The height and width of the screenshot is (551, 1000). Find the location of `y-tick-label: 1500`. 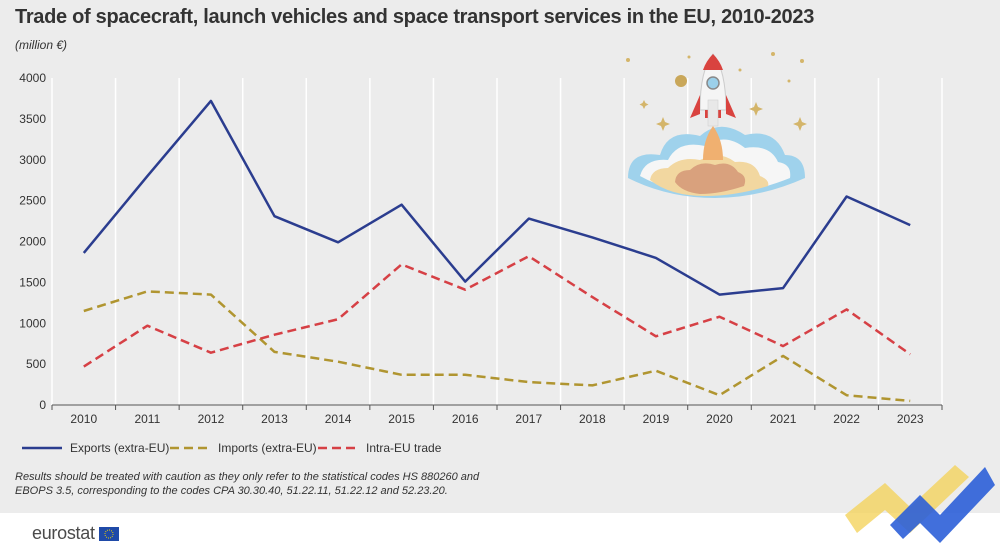

y-tick-label: 1500 is located at coordinates (32, 282).